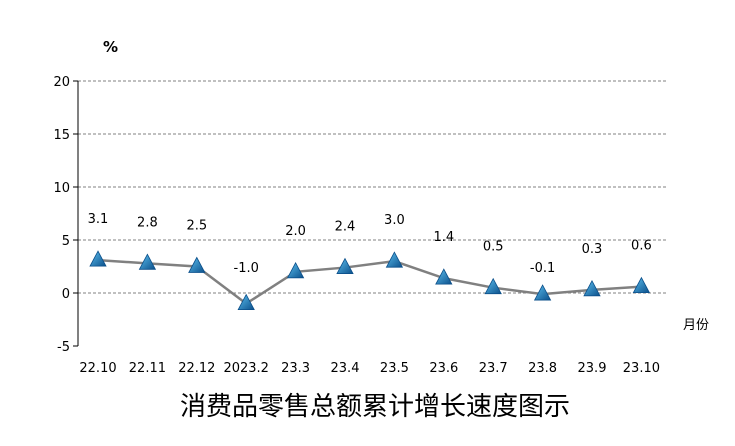 The width and height of the screenshot is (735, 446). What do you see at coordinates (369, 282) in the screenshot?
I see `series-line` at bounding box center [369, 282].